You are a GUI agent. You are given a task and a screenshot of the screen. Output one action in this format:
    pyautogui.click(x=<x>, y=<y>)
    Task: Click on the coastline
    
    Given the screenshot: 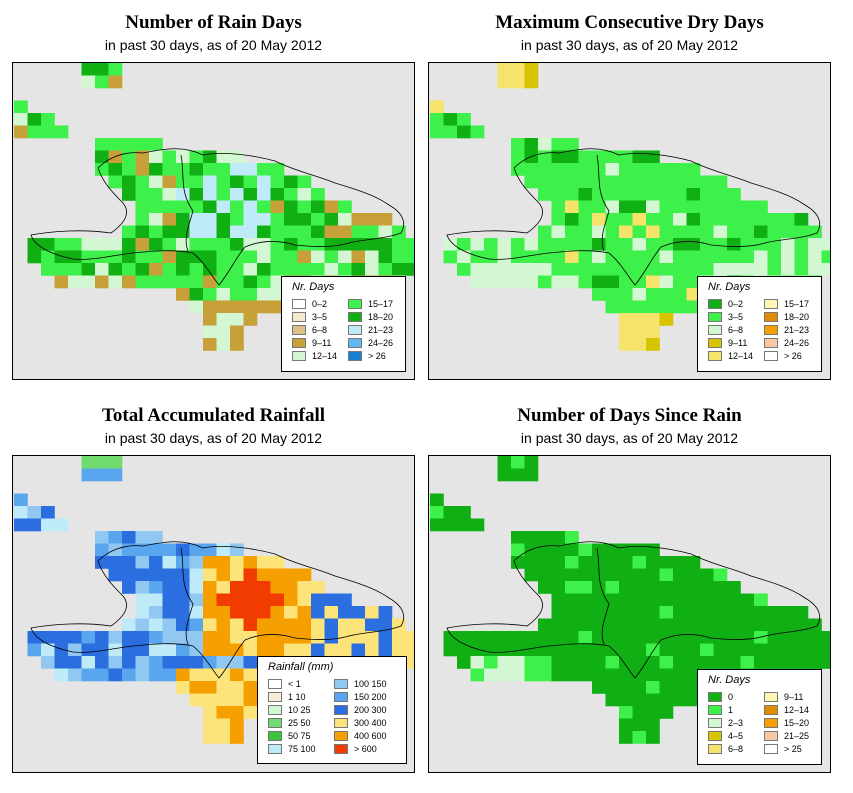 What is the action you would take?
    pyautogui.click(x=633, y=217)
    